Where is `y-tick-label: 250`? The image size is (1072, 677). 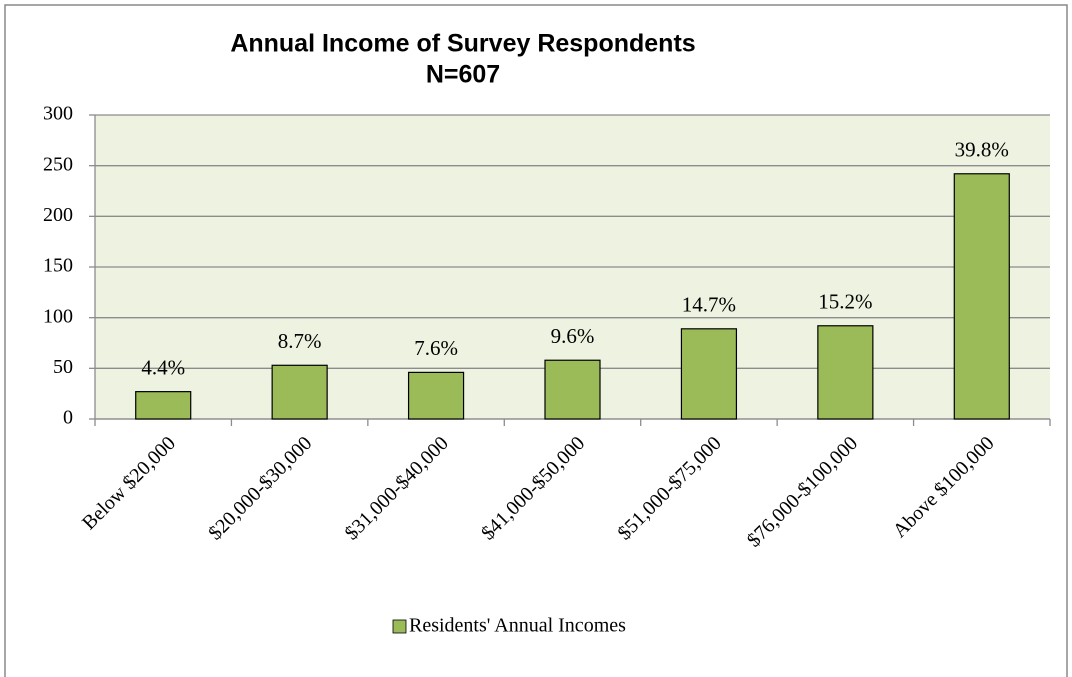
y-tick-label: 250 is located at coordinates (58, 164).